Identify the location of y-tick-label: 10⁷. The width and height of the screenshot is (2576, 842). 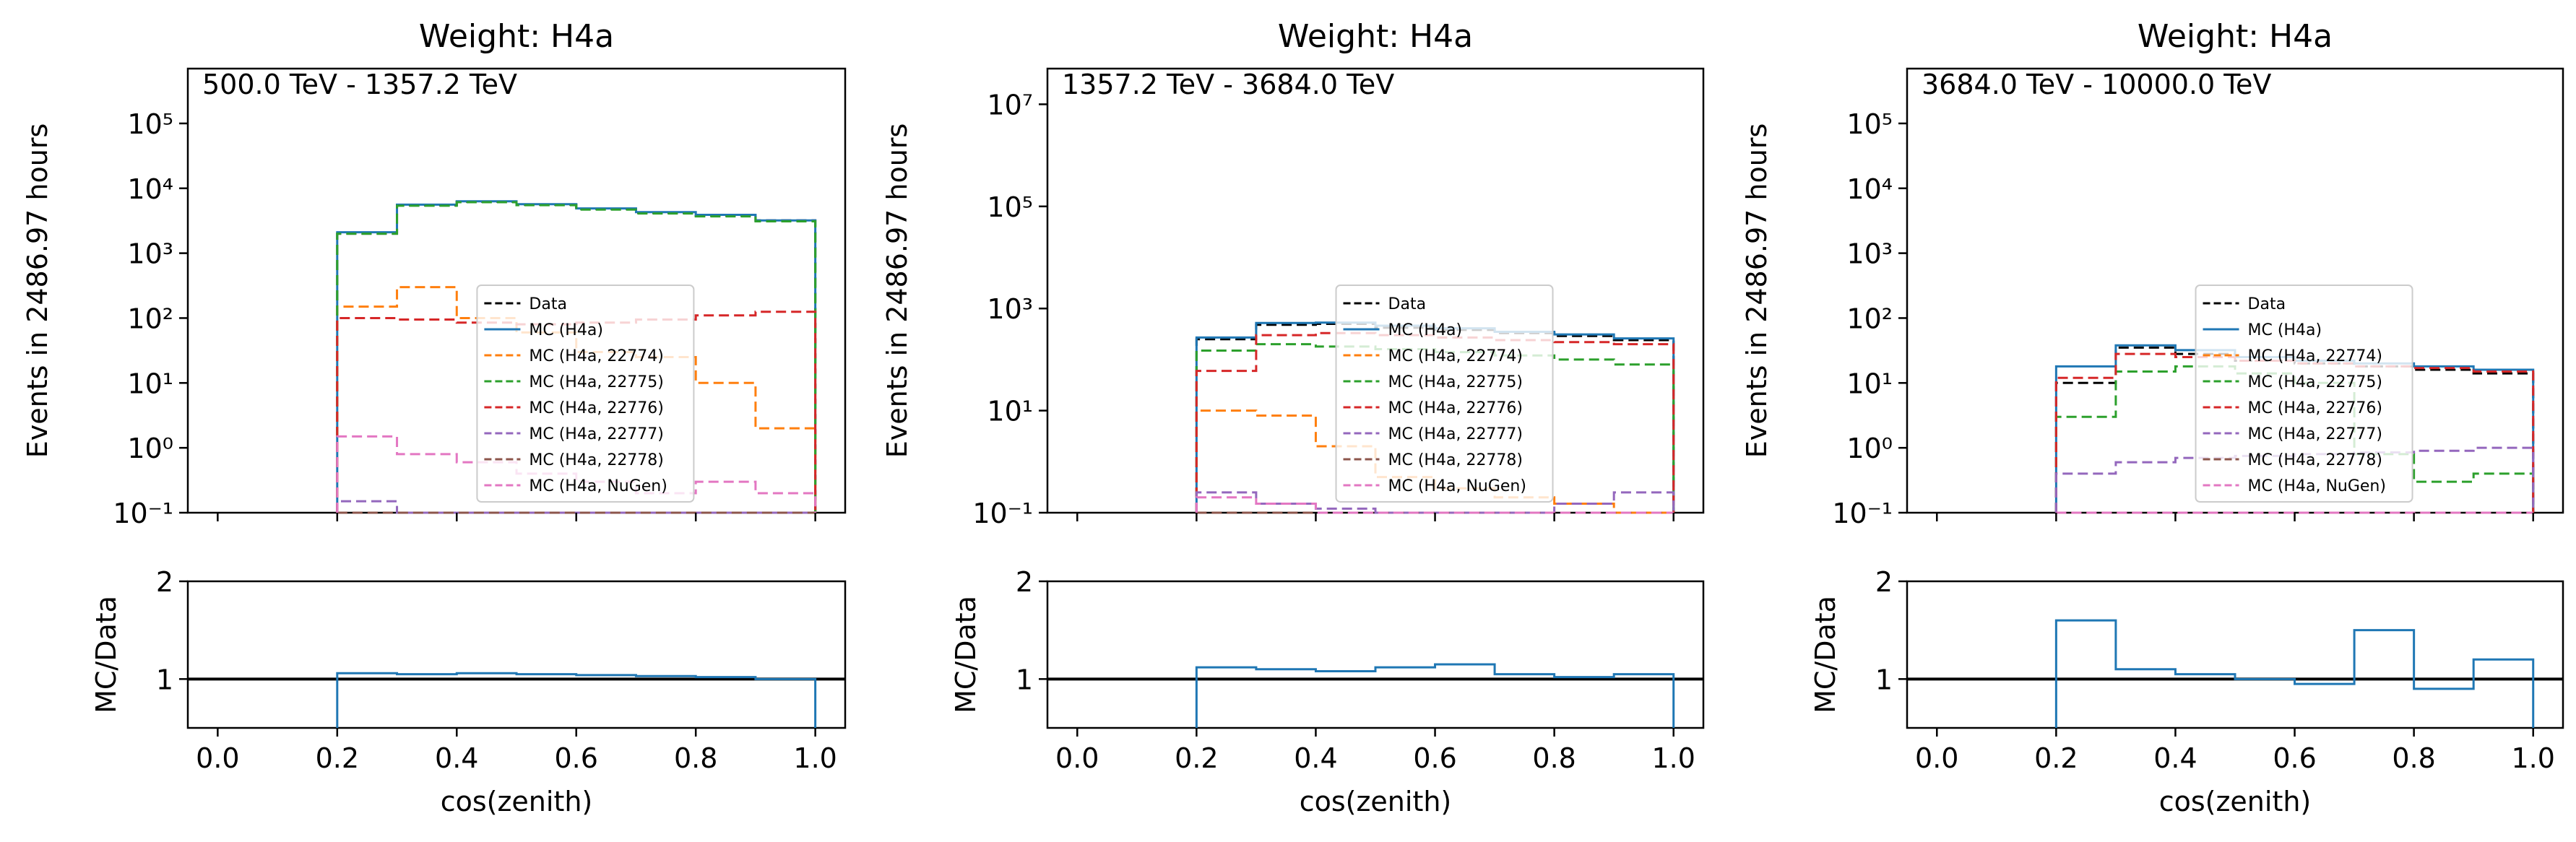
(1010, 105).